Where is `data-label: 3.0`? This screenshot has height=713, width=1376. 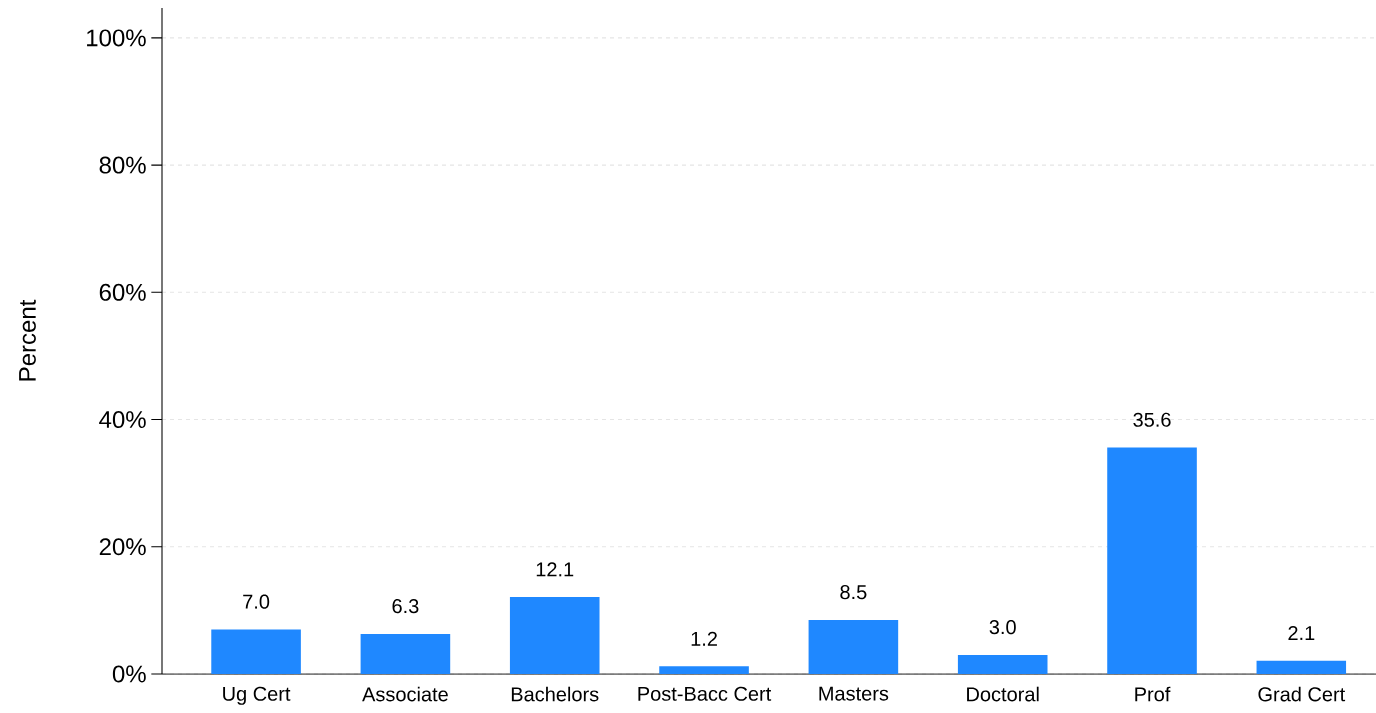
data-label: 3.0 is located at coordinates (1002, 627).